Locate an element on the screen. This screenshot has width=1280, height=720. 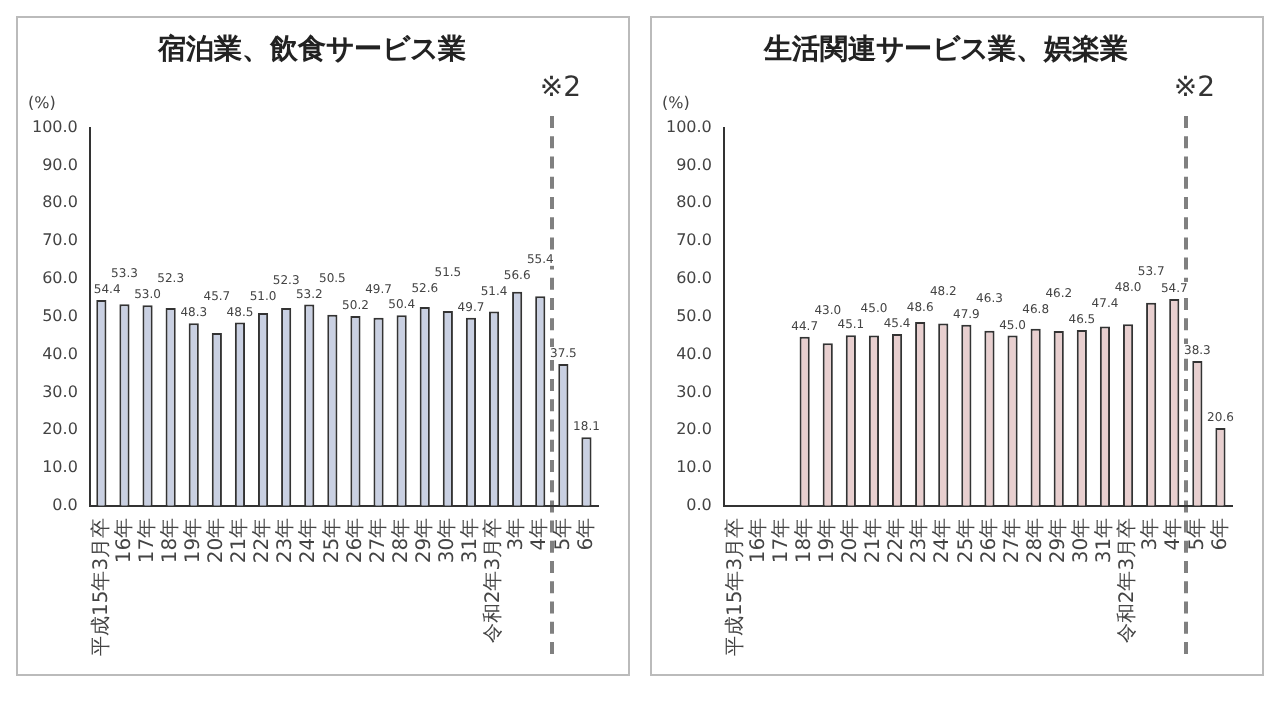
chart-title: 宿泊業、飲食サービス業 is located at coordinates (311, 49).